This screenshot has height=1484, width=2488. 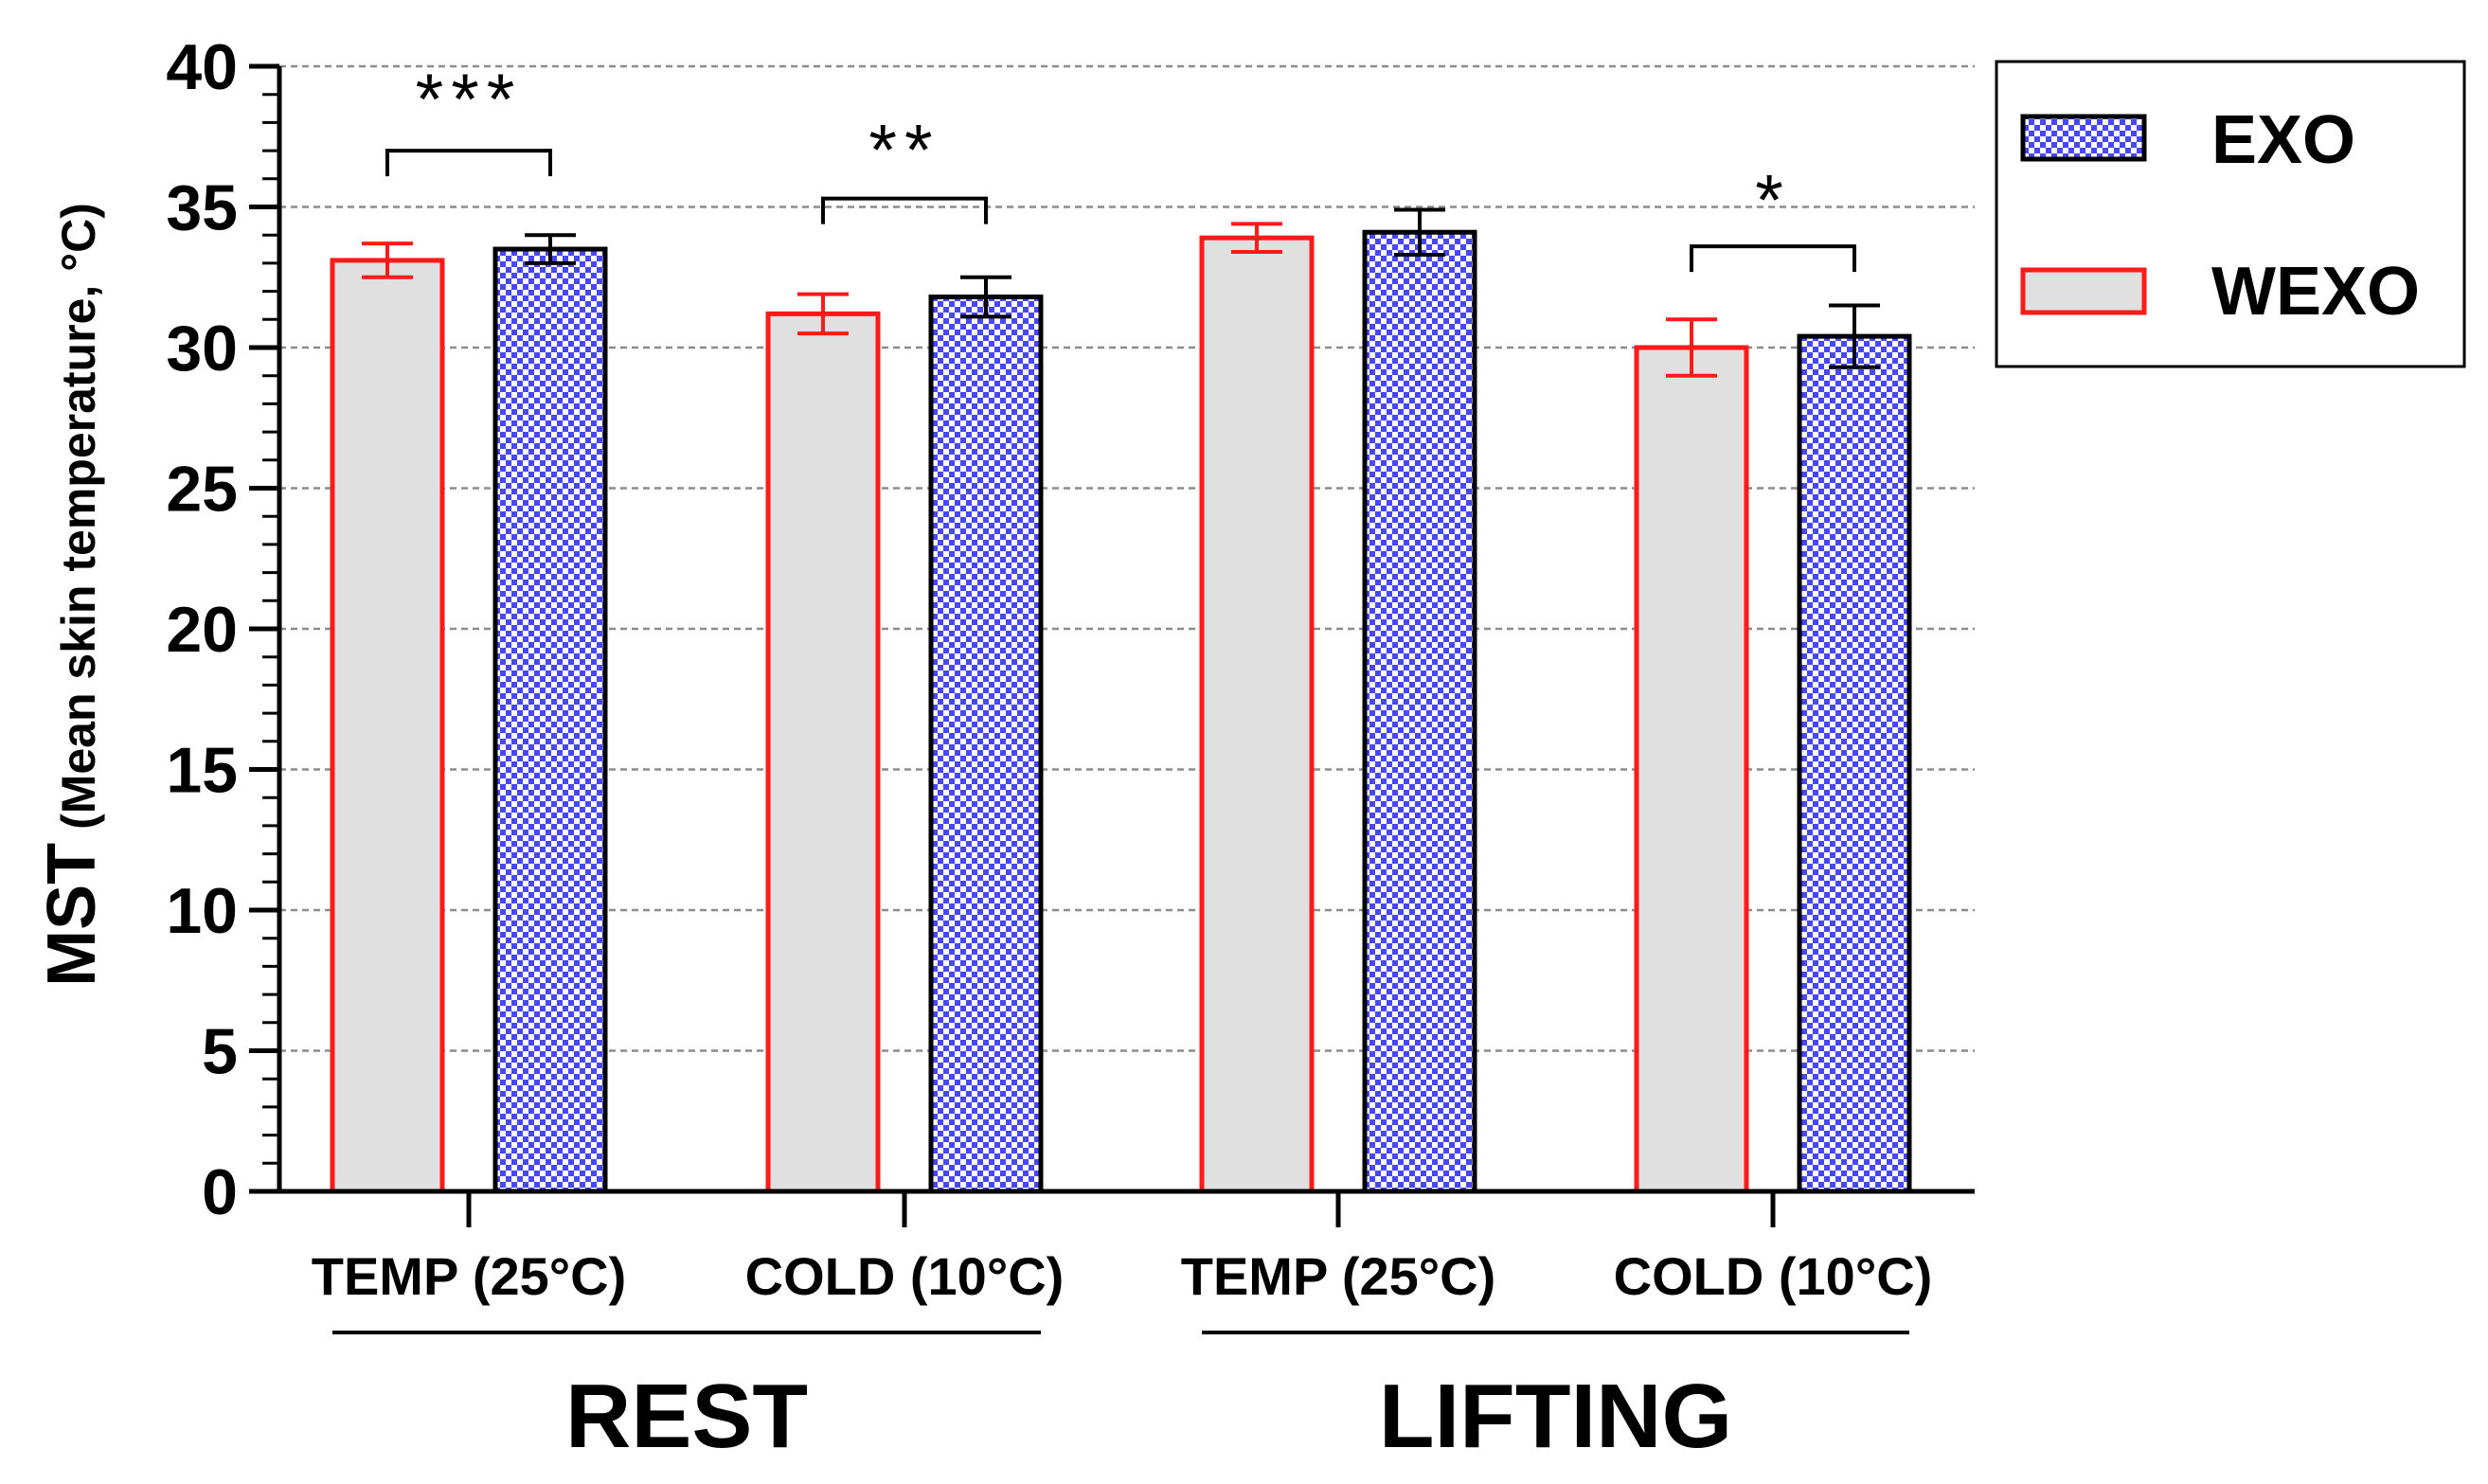 What do you see at coordinates (2315, 292) in the screenshot?
I see `legend-label-wexo: WEXO` at bounding box center [2315, 292].